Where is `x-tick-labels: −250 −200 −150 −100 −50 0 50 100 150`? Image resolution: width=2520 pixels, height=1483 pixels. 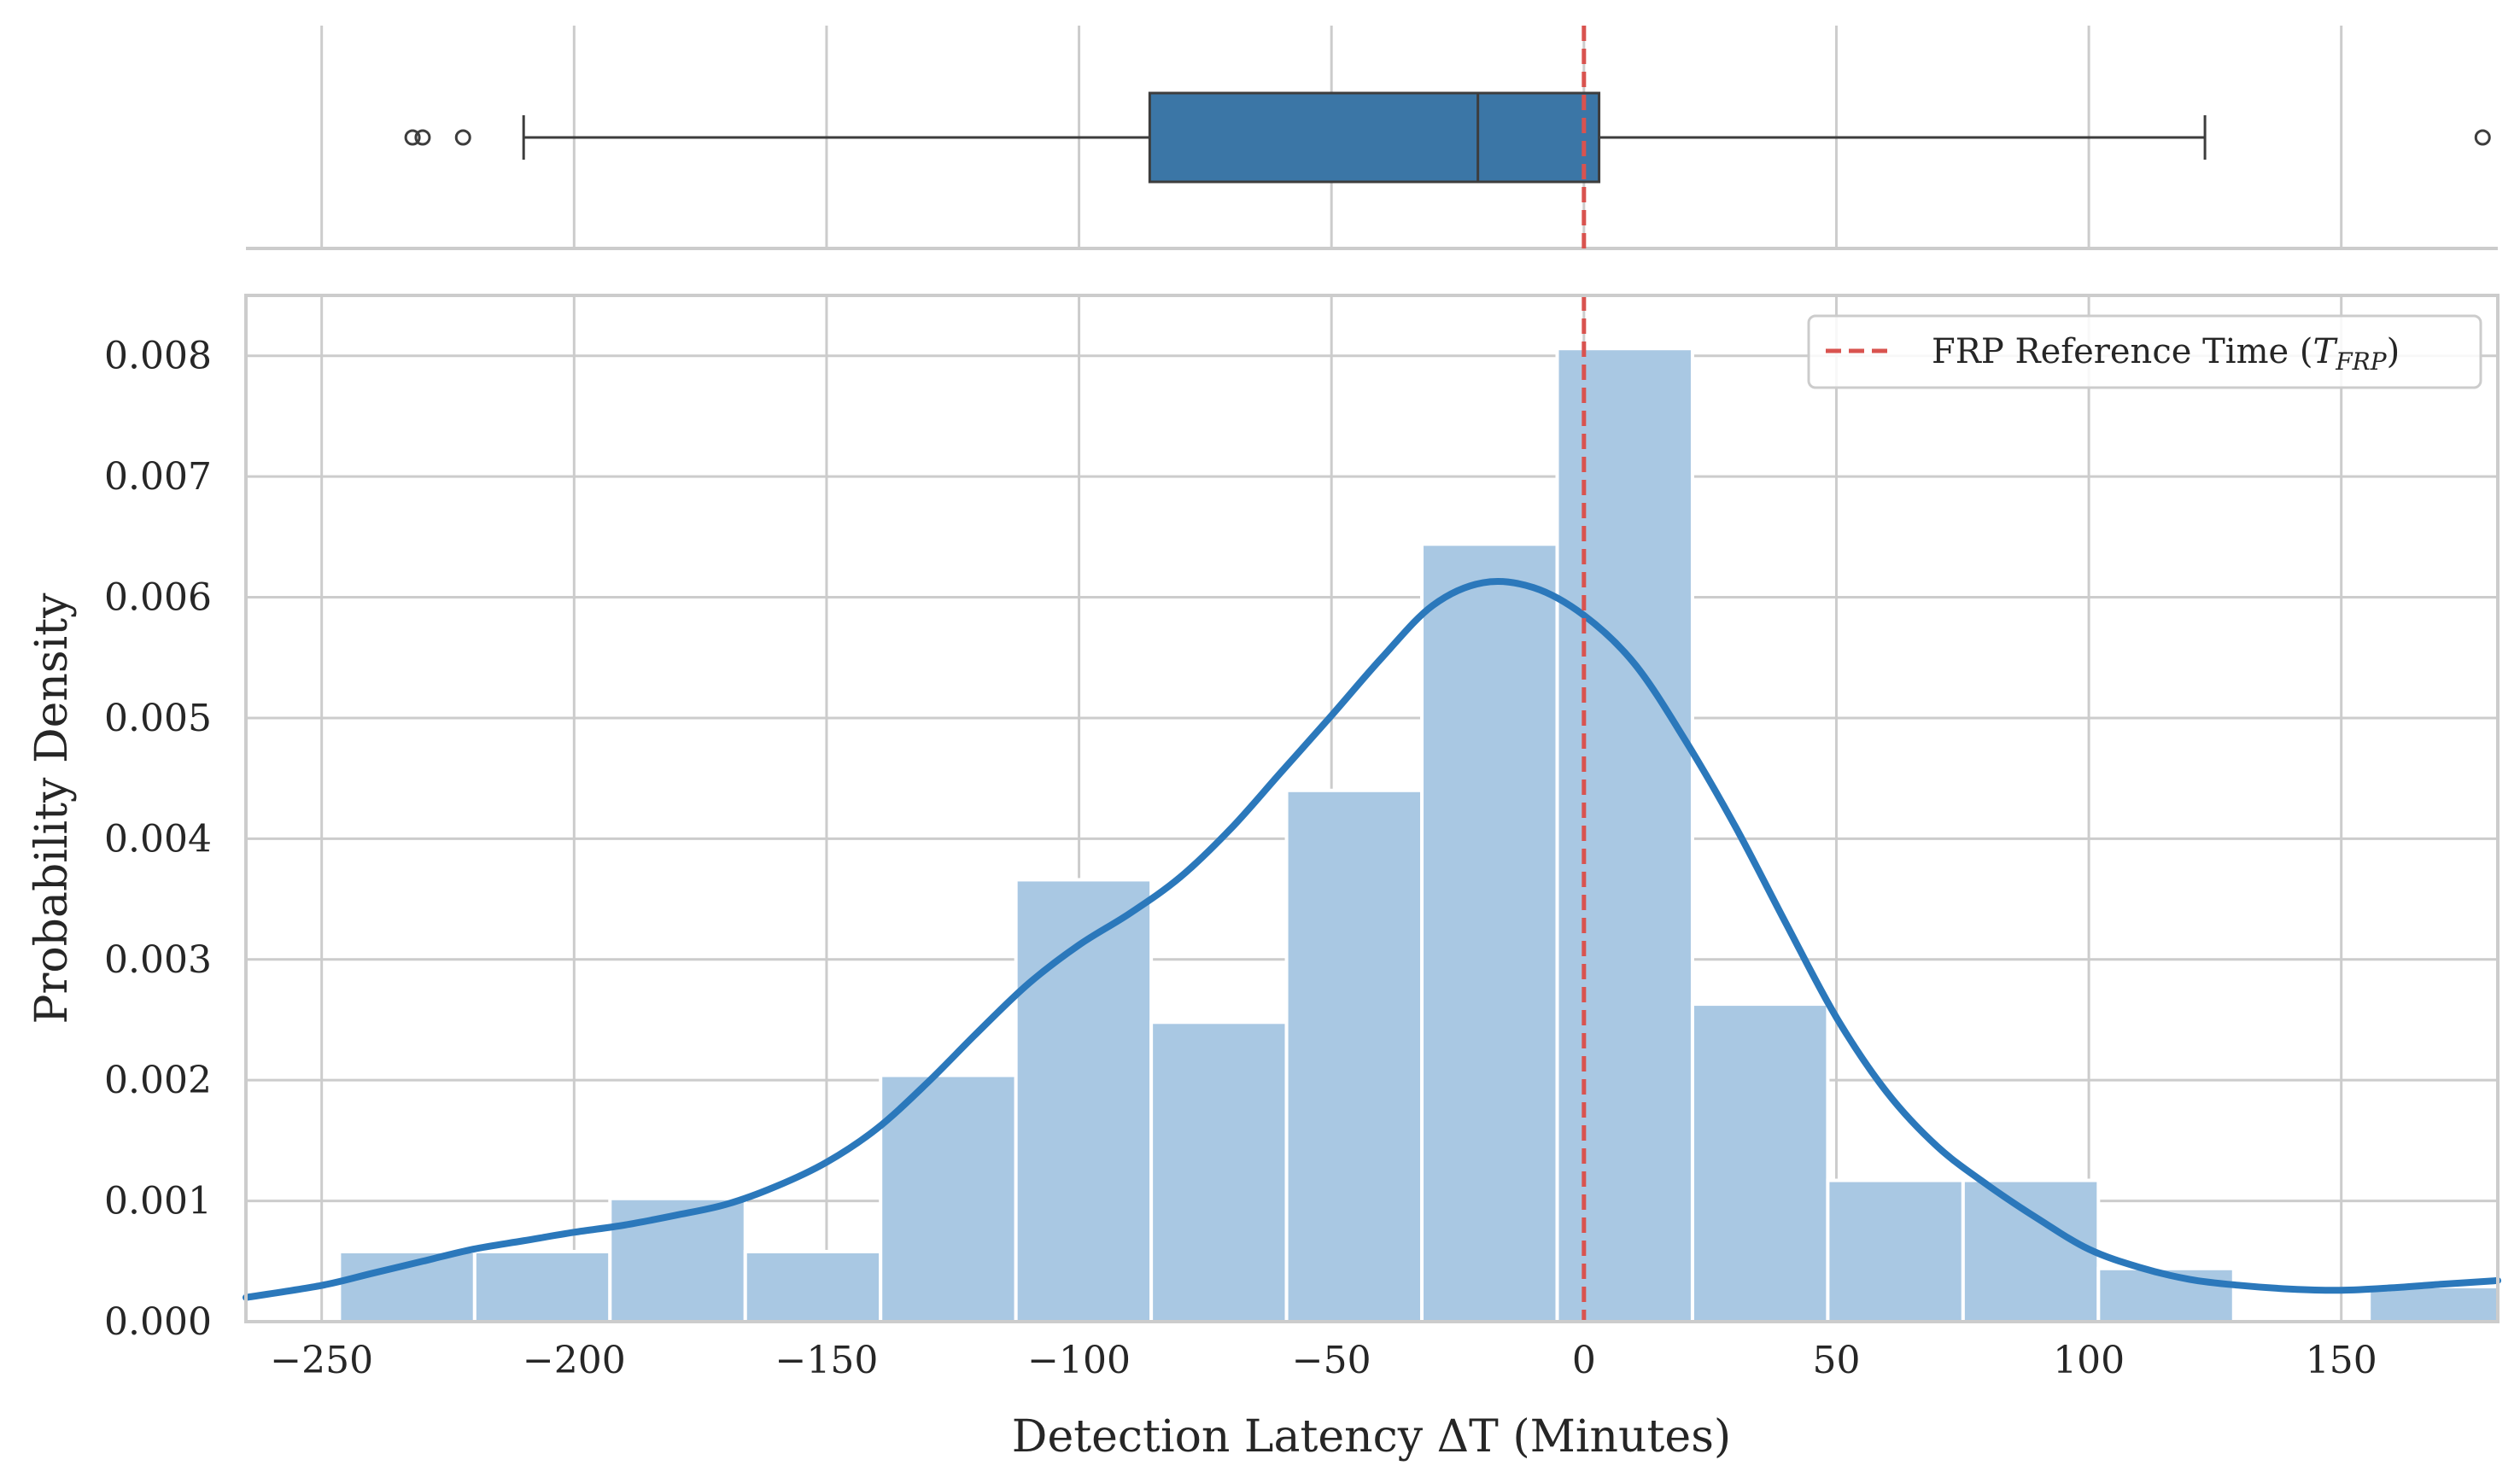
x-tick-labels: −250 −200 −150 −100 −50 0 50 100 150 is located at coordinates (1323, 1360).